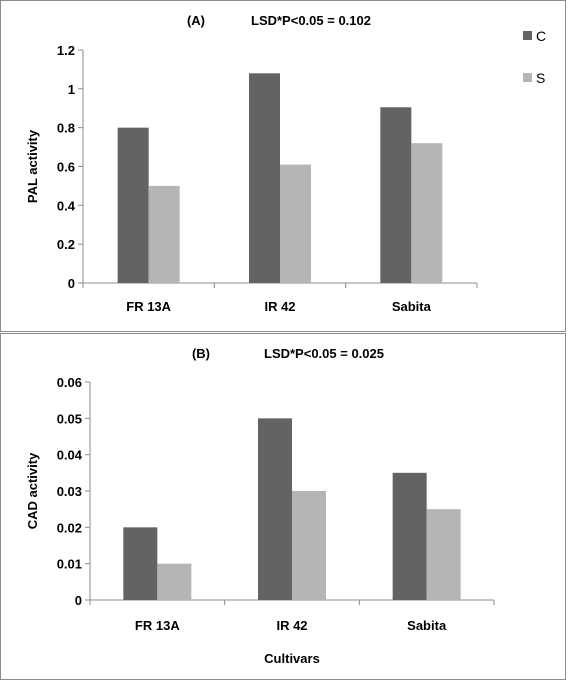 This screenshot has width=569, height=681. Describe the element at coordinates (196, 20) in the screenshot. I see `chart-title-prefix: (A)` at that location.